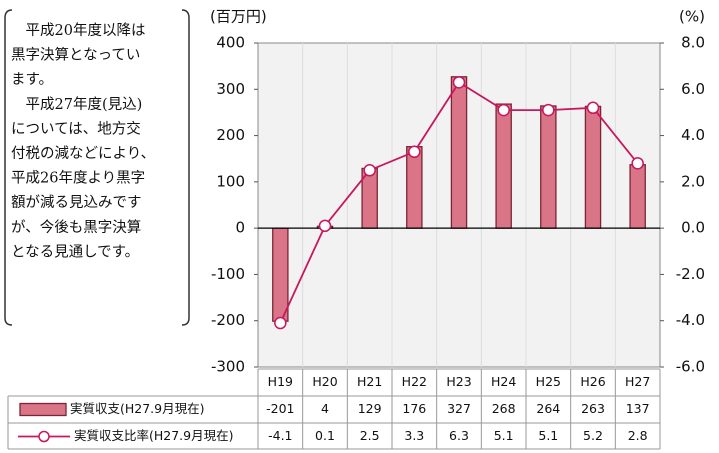  What do you see at coordinates (414, 408) in the screenshot?
I see `table-value: 176` at bounding box center [414, 408].